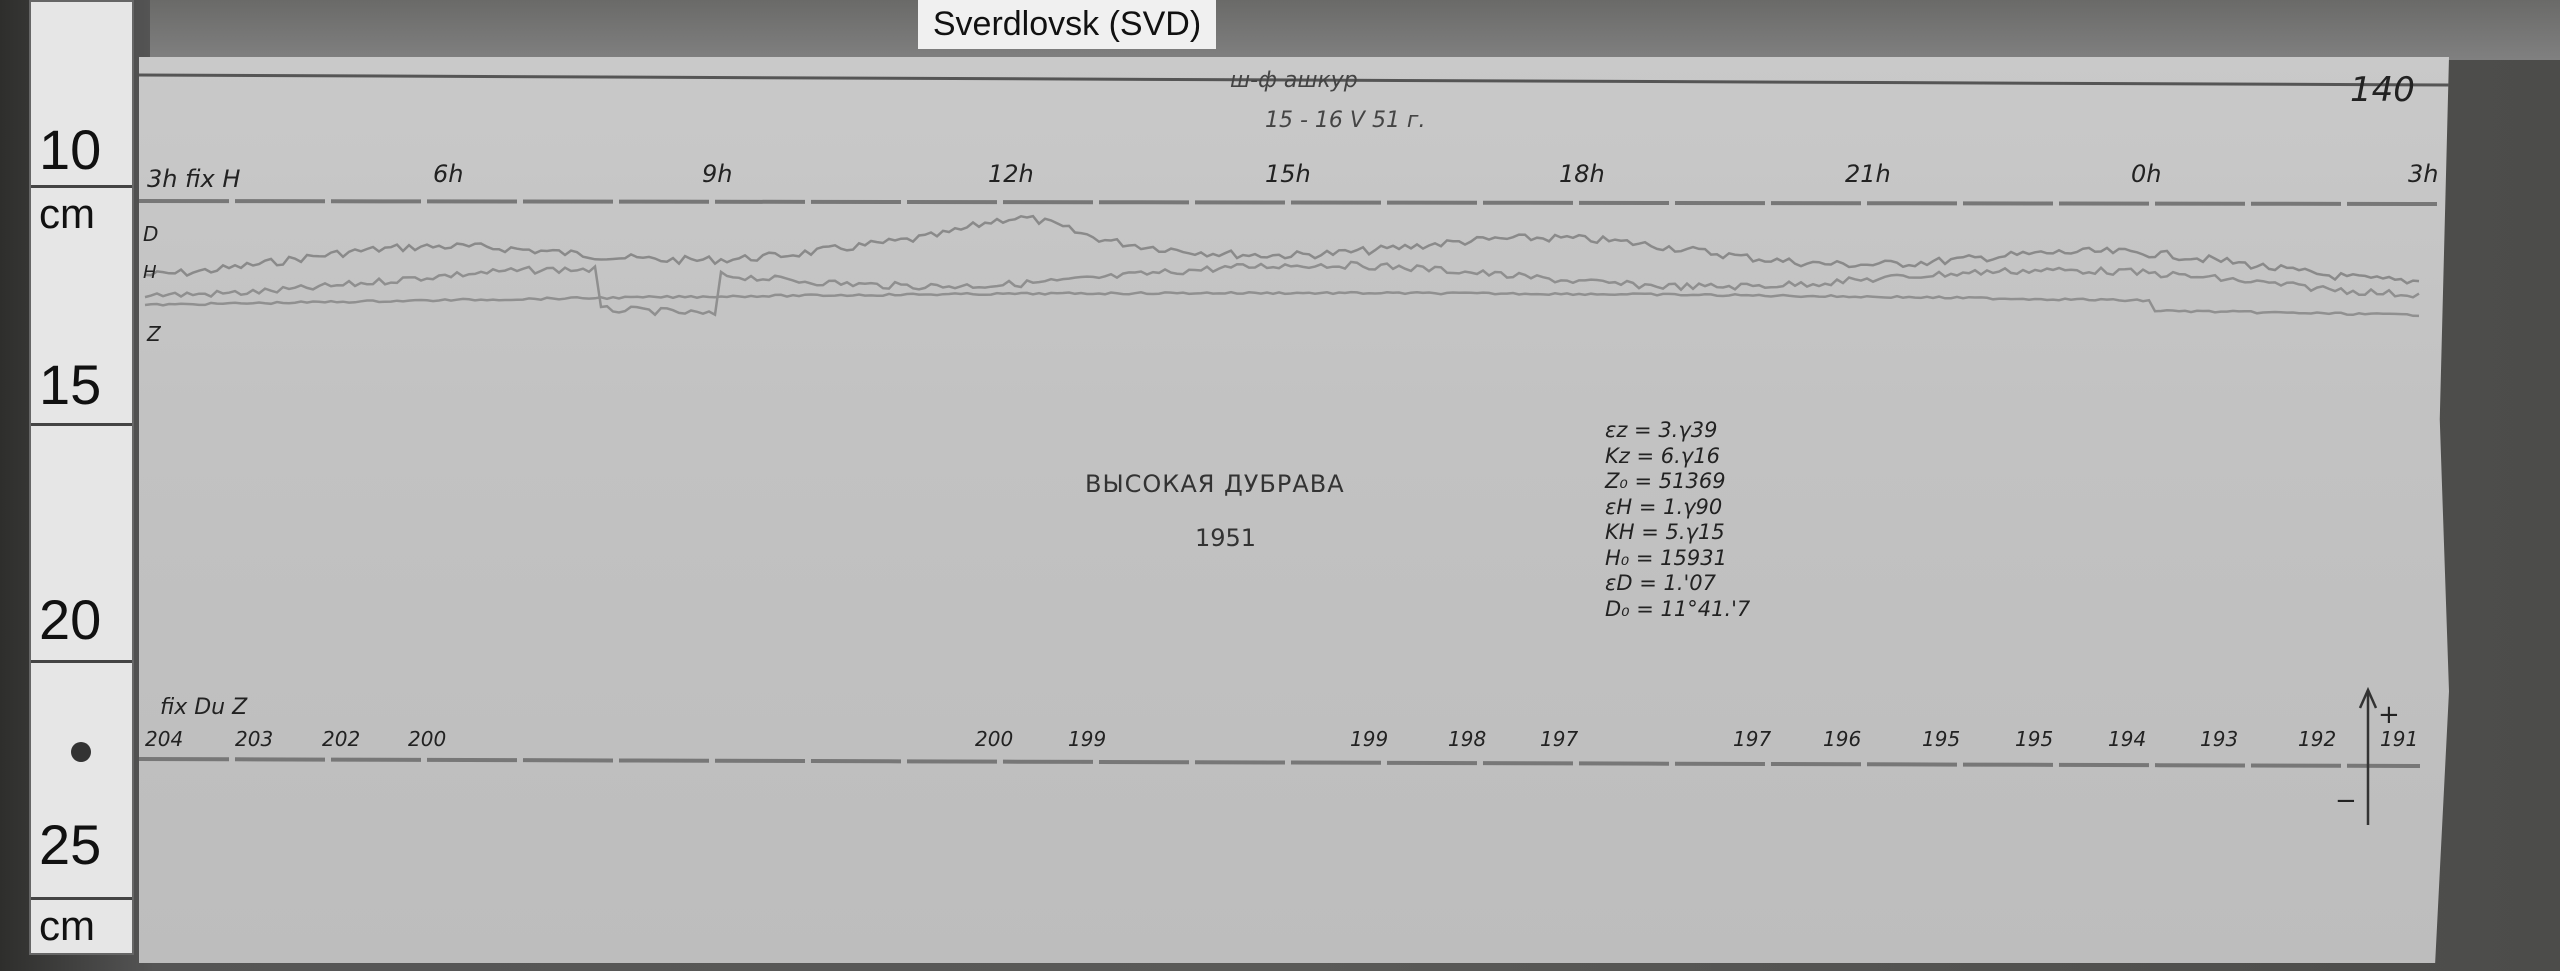 The height and width of the screenshot is (971, 2560). I want to click on constant-line: D₀ = 11°41.'7, so click(1678, 608).